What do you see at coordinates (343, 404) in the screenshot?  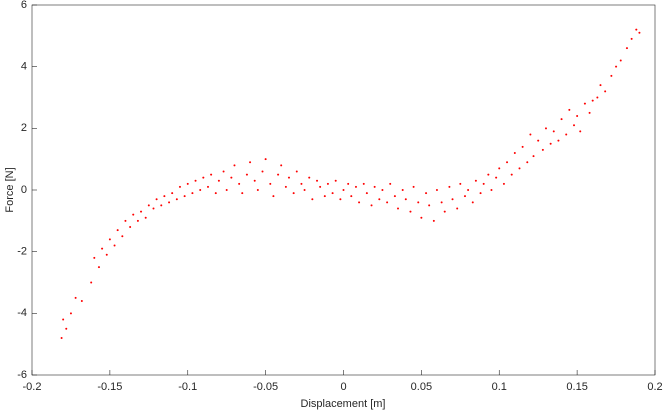 I see `x-axis-label: Displacement [m]` at bounding box center [343, 404].